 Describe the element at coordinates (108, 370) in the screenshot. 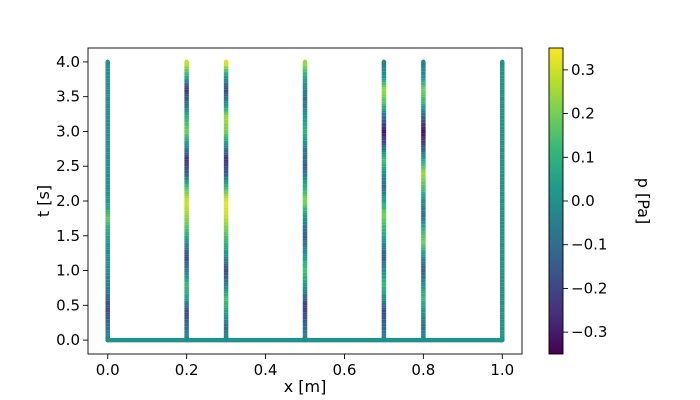

I see `x-tick-label: 0.0` at that location.